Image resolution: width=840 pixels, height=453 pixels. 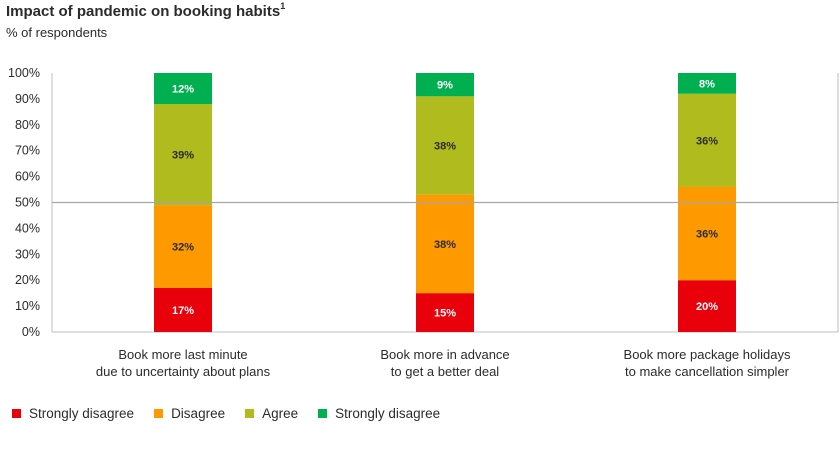 What do you see at coordinates (27, 280) in the screenshot?
I see `y-tick-label: 20%` at bounding box center [27, 280].